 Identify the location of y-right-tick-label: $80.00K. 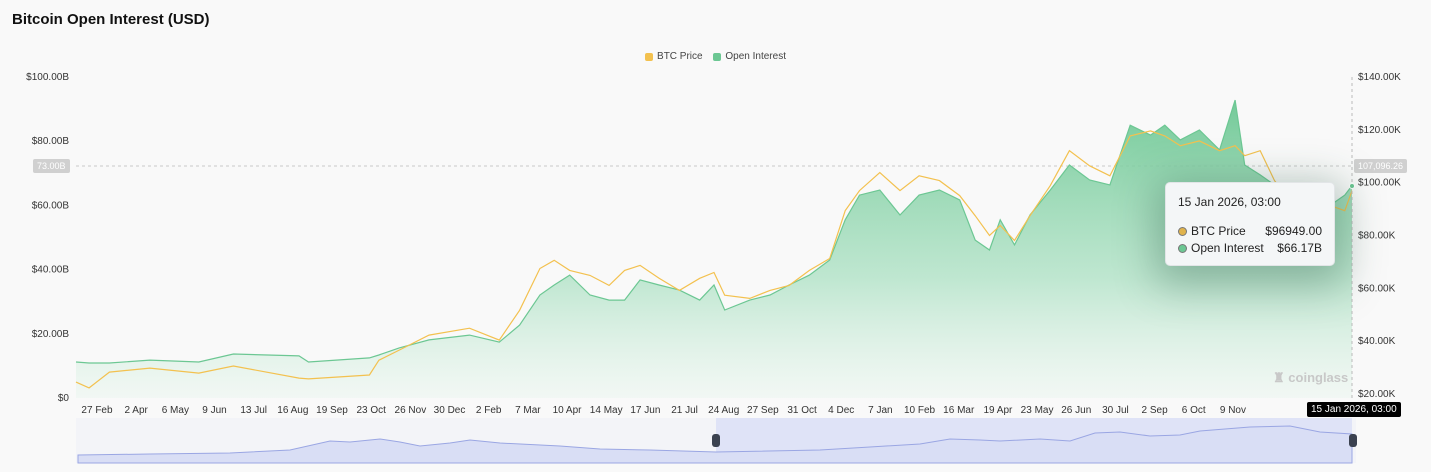
(1377, 236).